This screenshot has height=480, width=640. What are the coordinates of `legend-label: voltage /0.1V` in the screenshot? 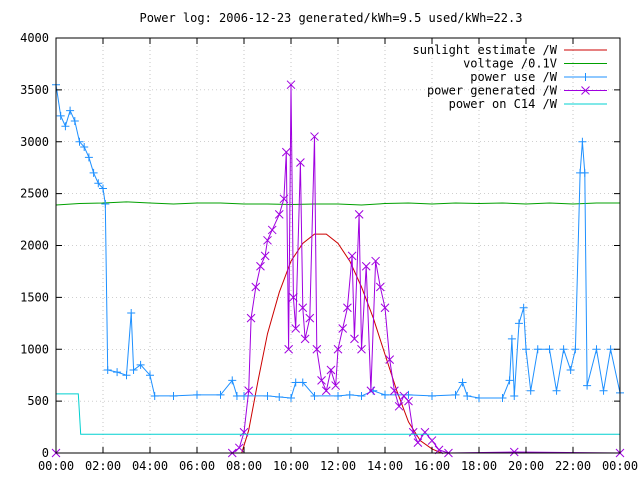 It's located at (510, 64).